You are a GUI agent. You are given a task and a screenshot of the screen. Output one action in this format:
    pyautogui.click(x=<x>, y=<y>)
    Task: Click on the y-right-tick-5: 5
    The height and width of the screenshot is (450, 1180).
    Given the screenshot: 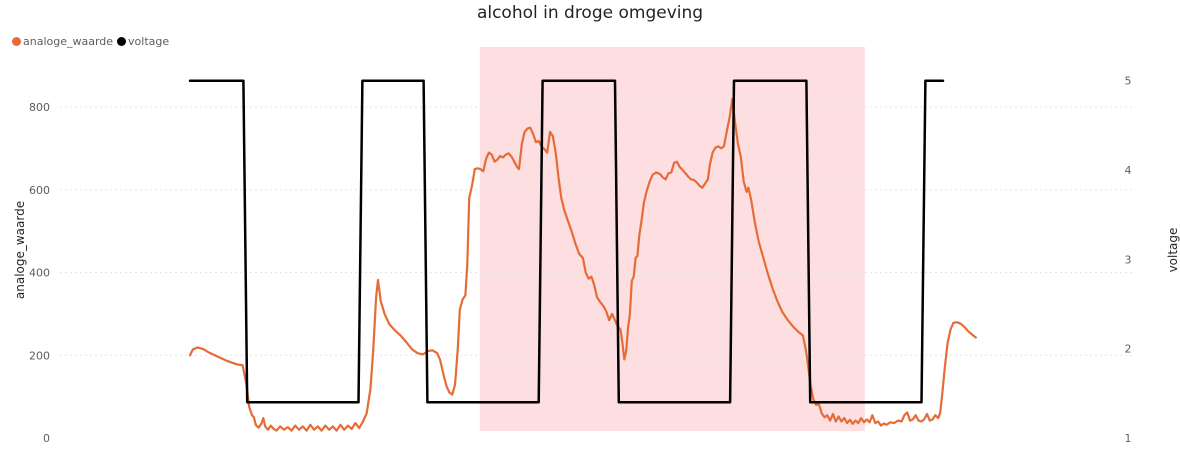 What is the action you would take?
    pyautogui.click(x=1128, y=81)
    